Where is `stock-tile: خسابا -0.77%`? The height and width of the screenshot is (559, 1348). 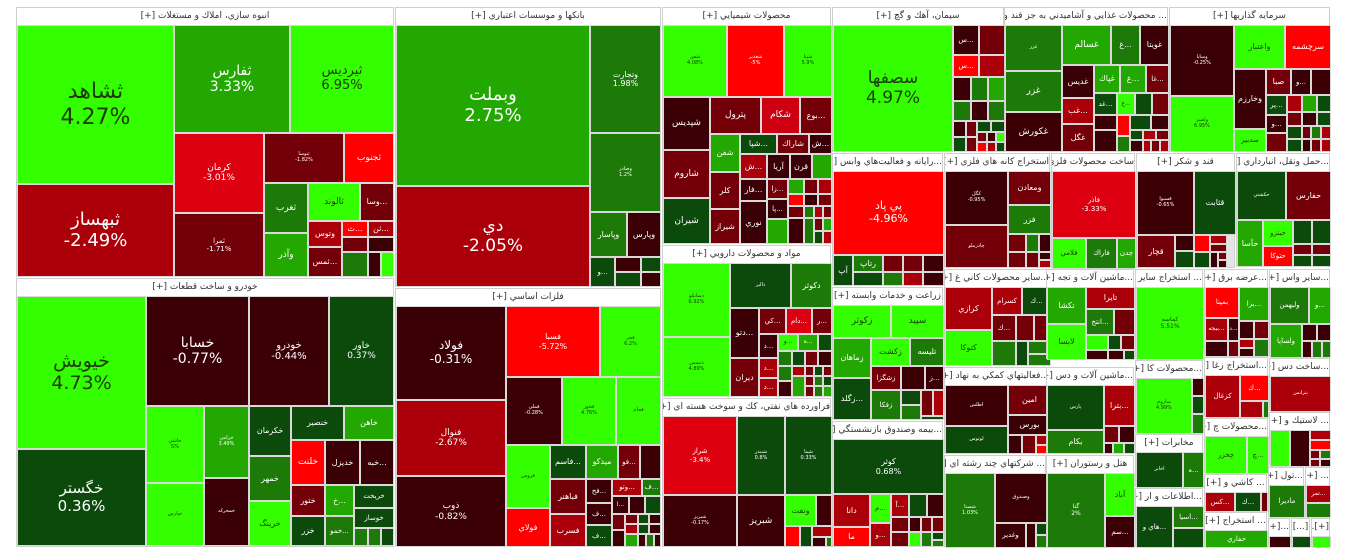
stock-tile: خسابا -0.77% is located at coordinates (197, 351).